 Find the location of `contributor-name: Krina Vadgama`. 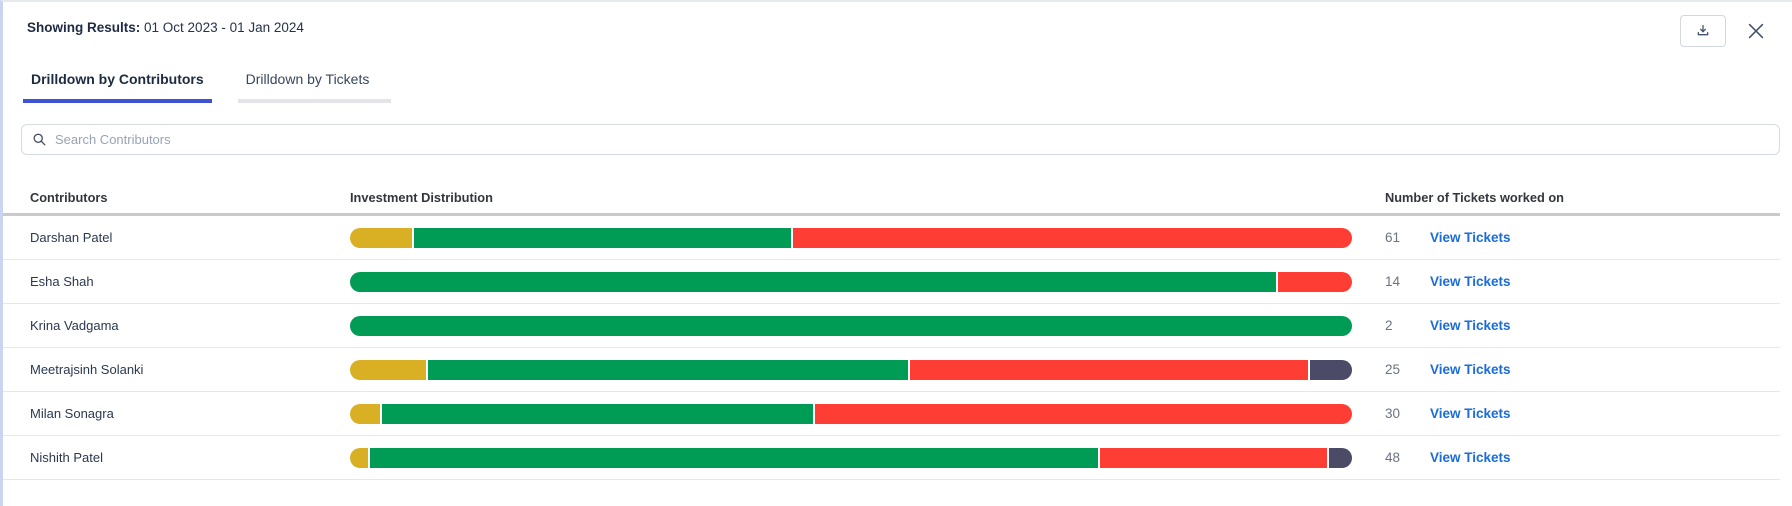

contributor-name: Krina Vadgama is located at coordinates (74, 325).